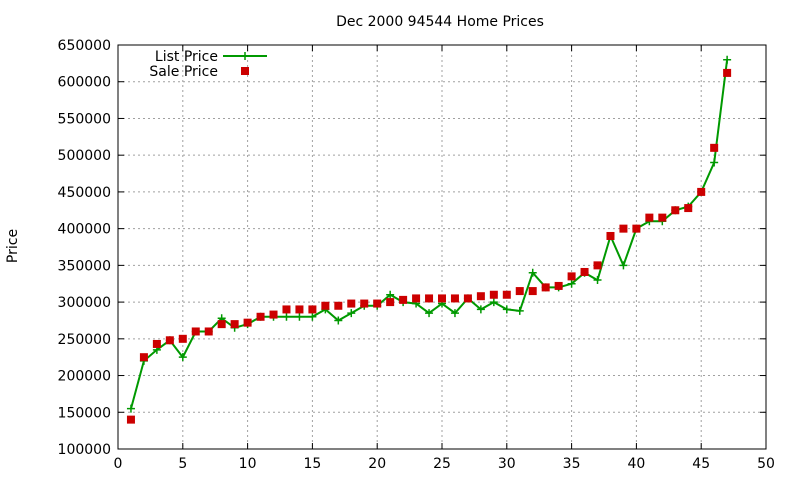  What do you see at coordinates (84, 340) in the screenshot?
I see `y-tick-label: 250000` at bounding box center [84, 340].